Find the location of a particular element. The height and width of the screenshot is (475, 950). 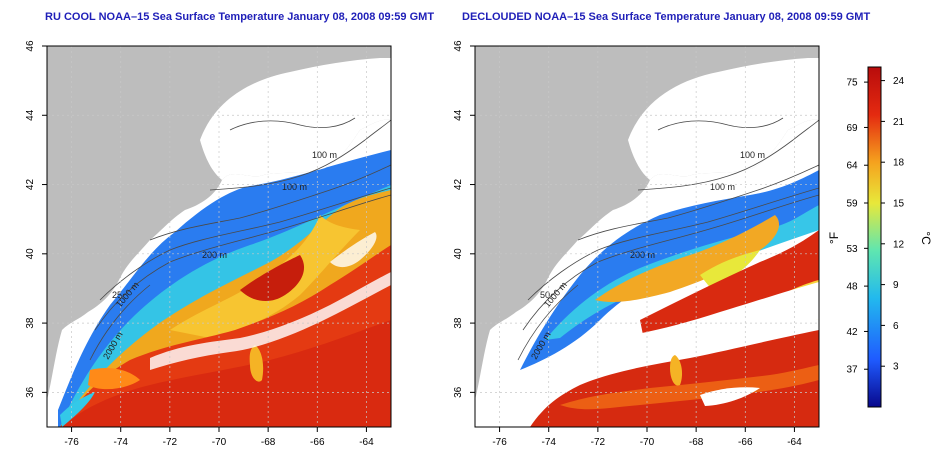

colorbar-fahrenheit-tick-label: 42 is located at coordinates (852, 332).